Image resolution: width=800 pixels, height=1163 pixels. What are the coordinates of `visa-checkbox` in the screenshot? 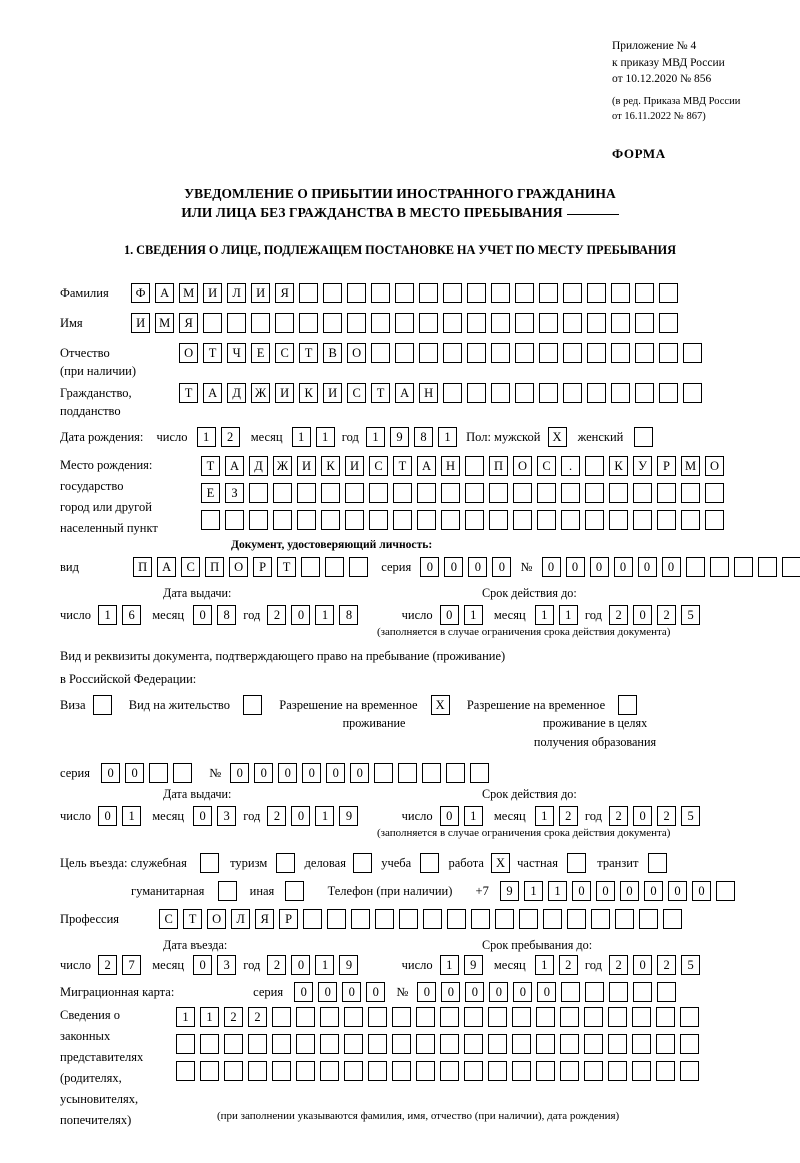 It's located at (102, 705).